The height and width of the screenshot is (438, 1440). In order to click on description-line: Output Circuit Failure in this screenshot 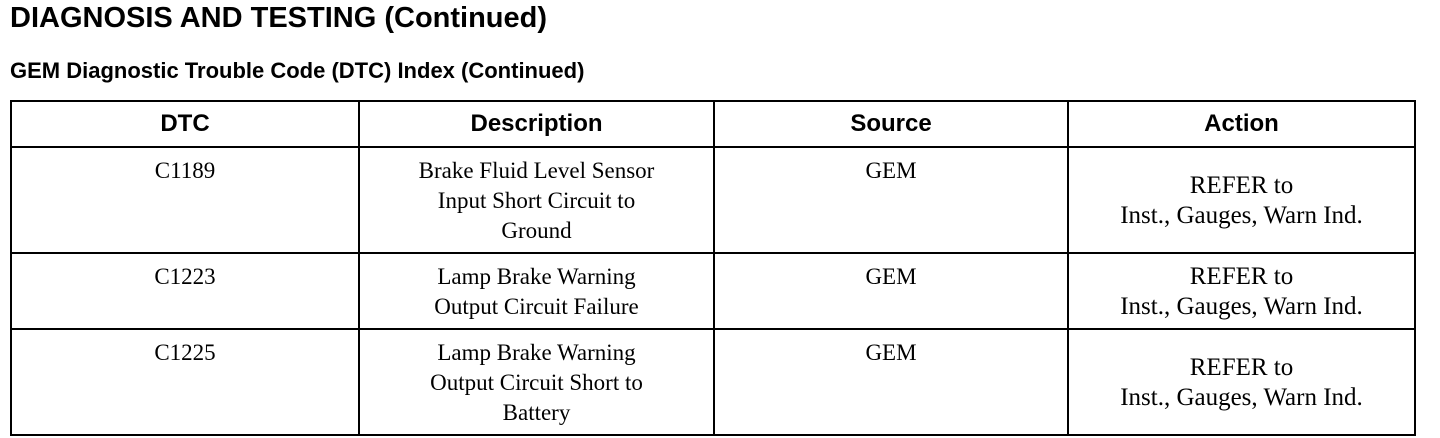, I will do `click(536, 306)`.